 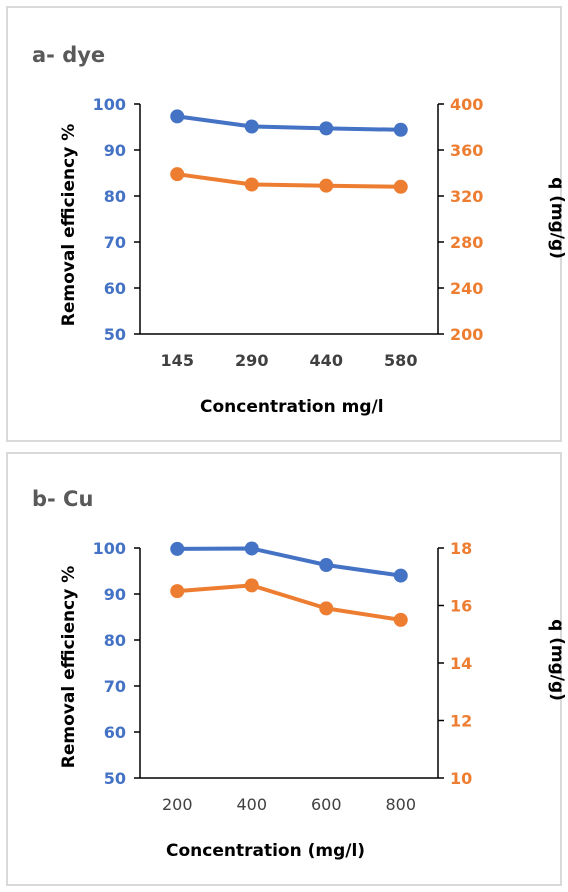 I want to click on chart-b-series-removal-line, so click(x=289, y=562).